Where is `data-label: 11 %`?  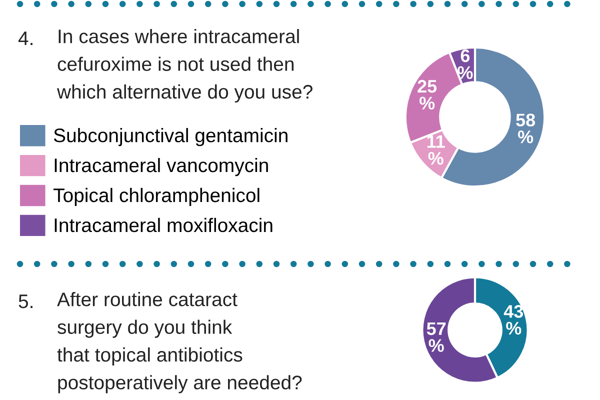
data-label: 11 % is located at coordinates (436, 150).